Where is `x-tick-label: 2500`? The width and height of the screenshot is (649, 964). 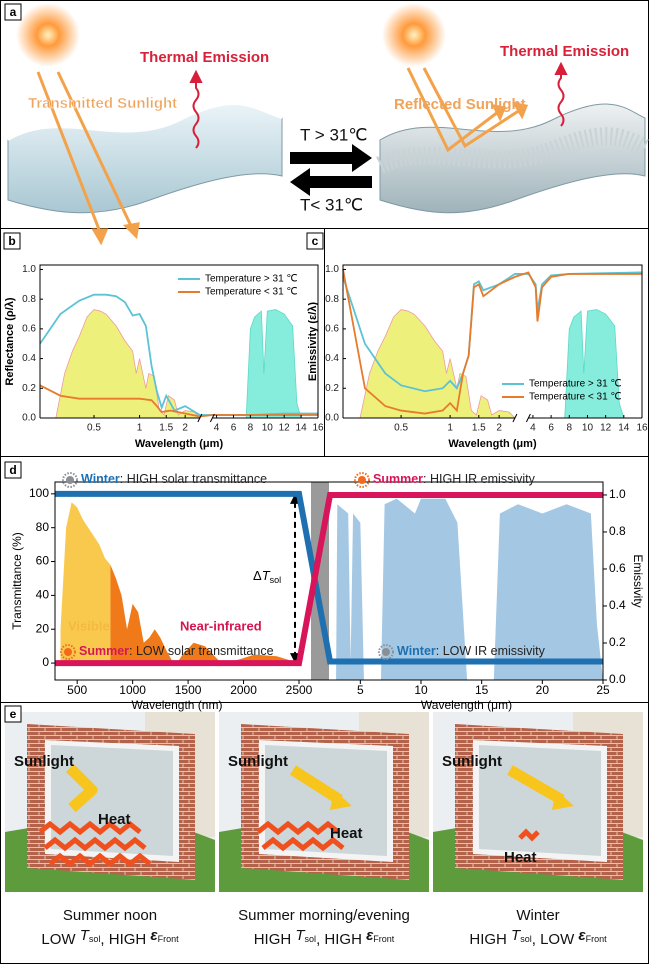
x-tick-label: 2500 is located at coordinates (299, 690).